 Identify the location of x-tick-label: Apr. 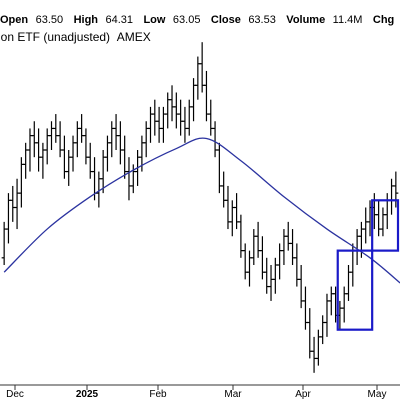
(303, 394).